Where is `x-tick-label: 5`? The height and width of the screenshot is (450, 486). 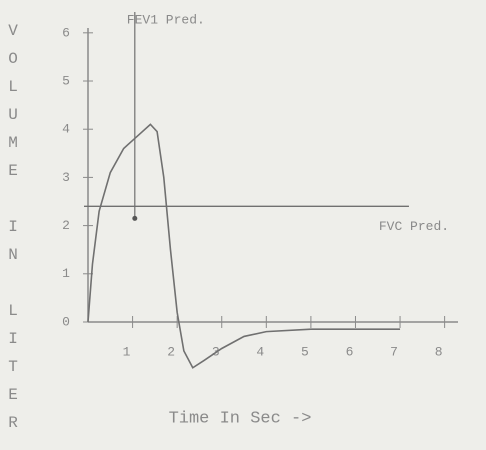
x-tick-label: 5 is located at coordinates (305, 351).